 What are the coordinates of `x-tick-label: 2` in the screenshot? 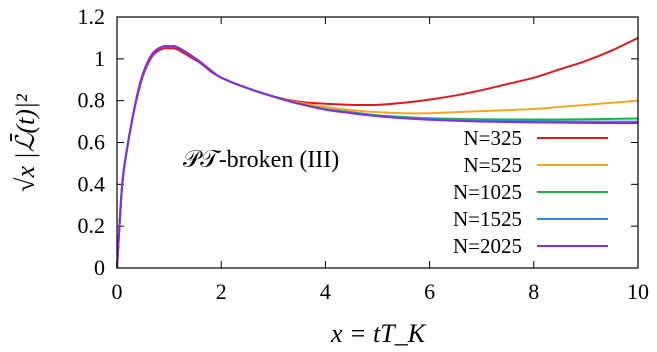 It's located at (221, 291).